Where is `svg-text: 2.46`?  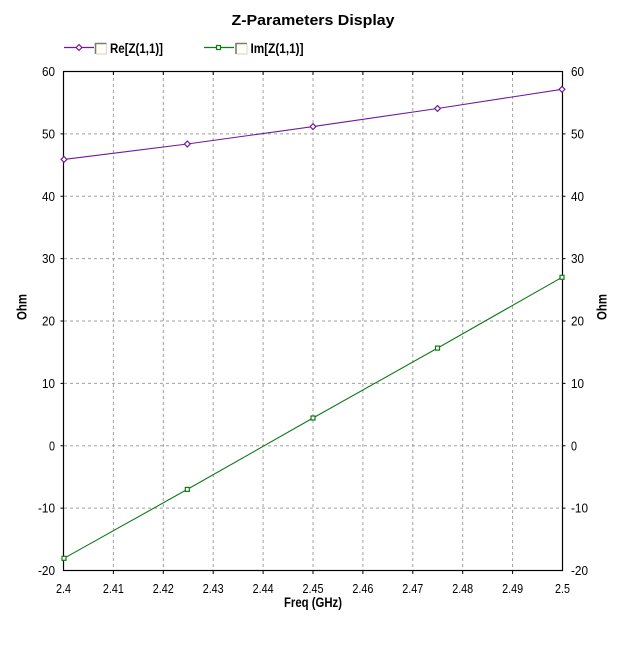
svg-text: 2.46 is located at coordinates (362, 588).